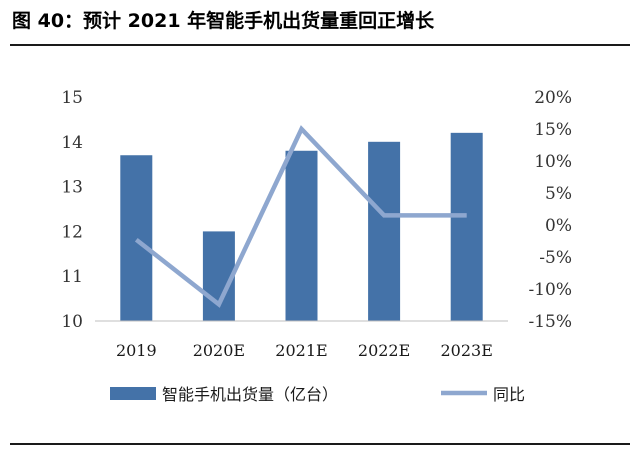 Image resolution: width=640 pixels, height=450 pixels. Describe the element at coordinates (72, 322) in the screenshot. I see `left-tick-label: 10` at that location.